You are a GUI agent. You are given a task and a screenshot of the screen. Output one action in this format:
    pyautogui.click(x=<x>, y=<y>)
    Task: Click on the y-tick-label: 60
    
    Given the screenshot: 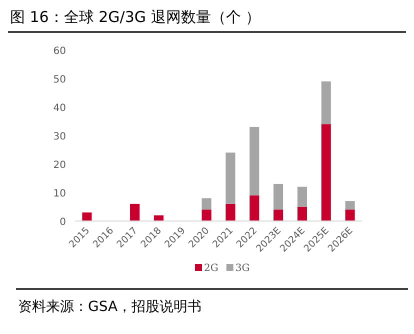 What is the action you would take?
    pyautogui.click(x=59, y=51)
    